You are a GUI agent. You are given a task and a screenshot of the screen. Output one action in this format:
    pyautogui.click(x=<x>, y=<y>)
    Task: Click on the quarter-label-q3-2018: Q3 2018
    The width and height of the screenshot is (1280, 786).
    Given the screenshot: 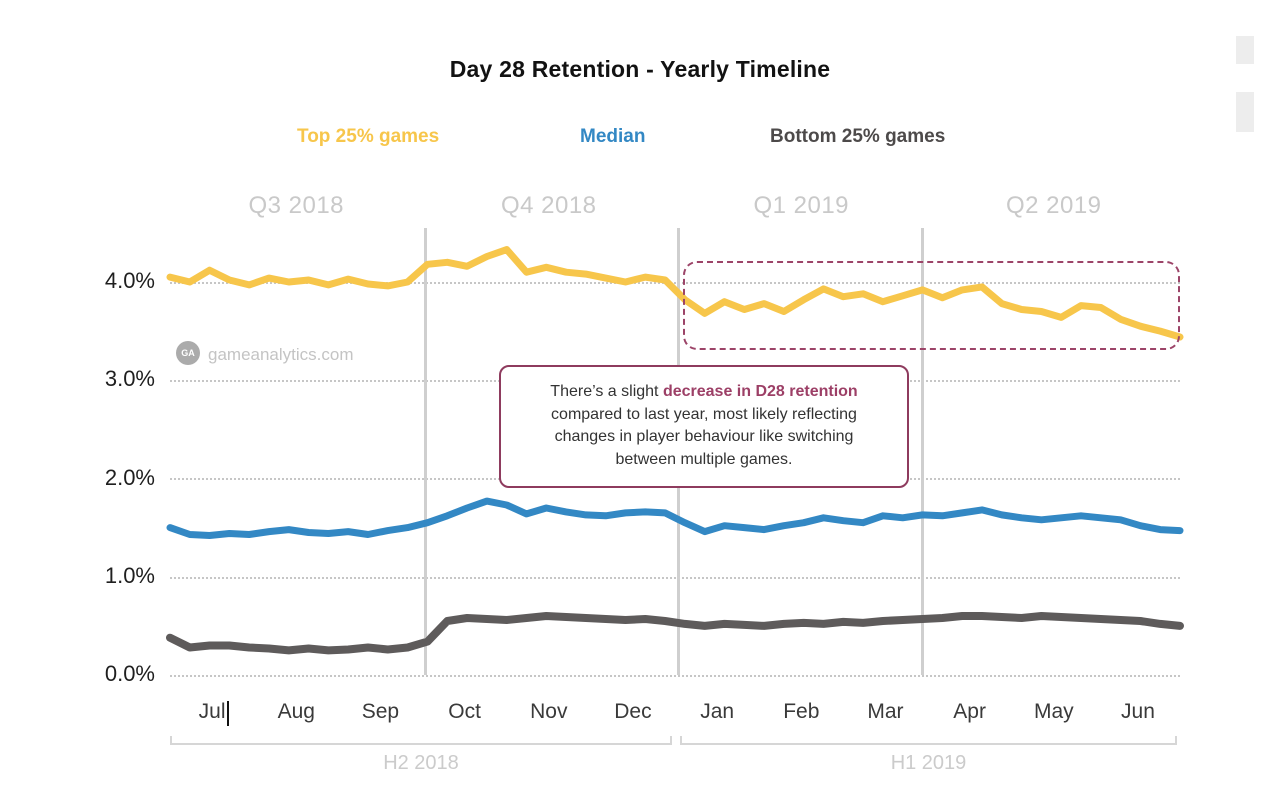 What is the action you would take?
    pyautogui.click(x=296, y=205)
    